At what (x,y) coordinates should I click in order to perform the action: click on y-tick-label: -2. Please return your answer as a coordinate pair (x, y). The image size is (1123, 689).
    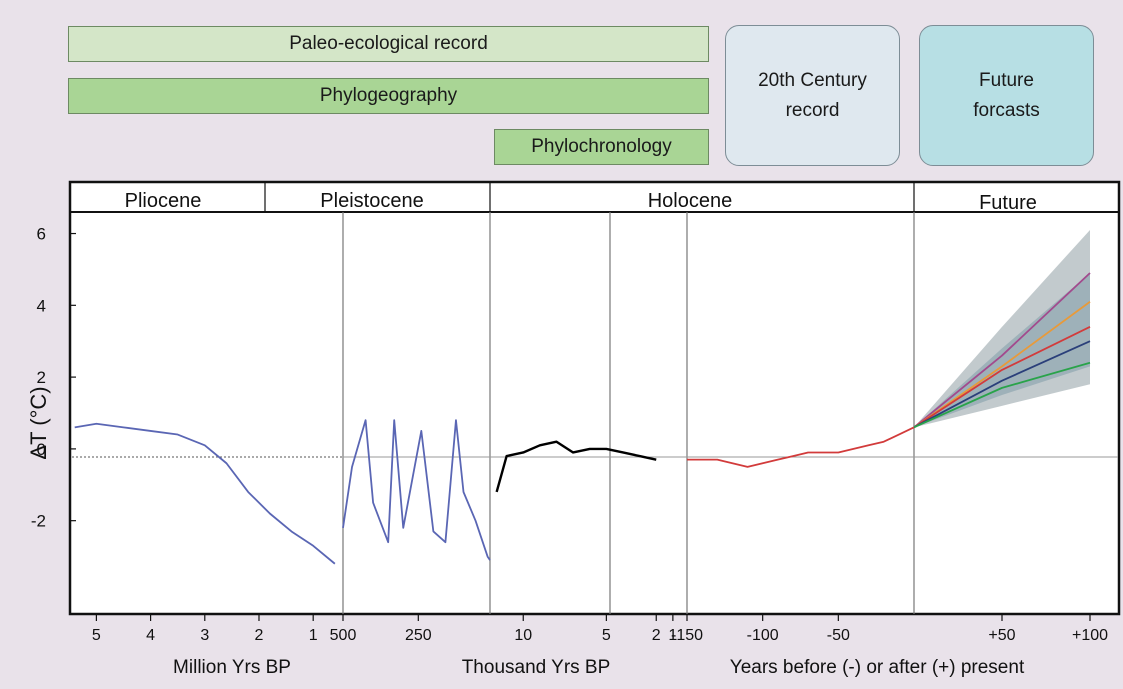
    Looking at the image, I should click on (38, 521).